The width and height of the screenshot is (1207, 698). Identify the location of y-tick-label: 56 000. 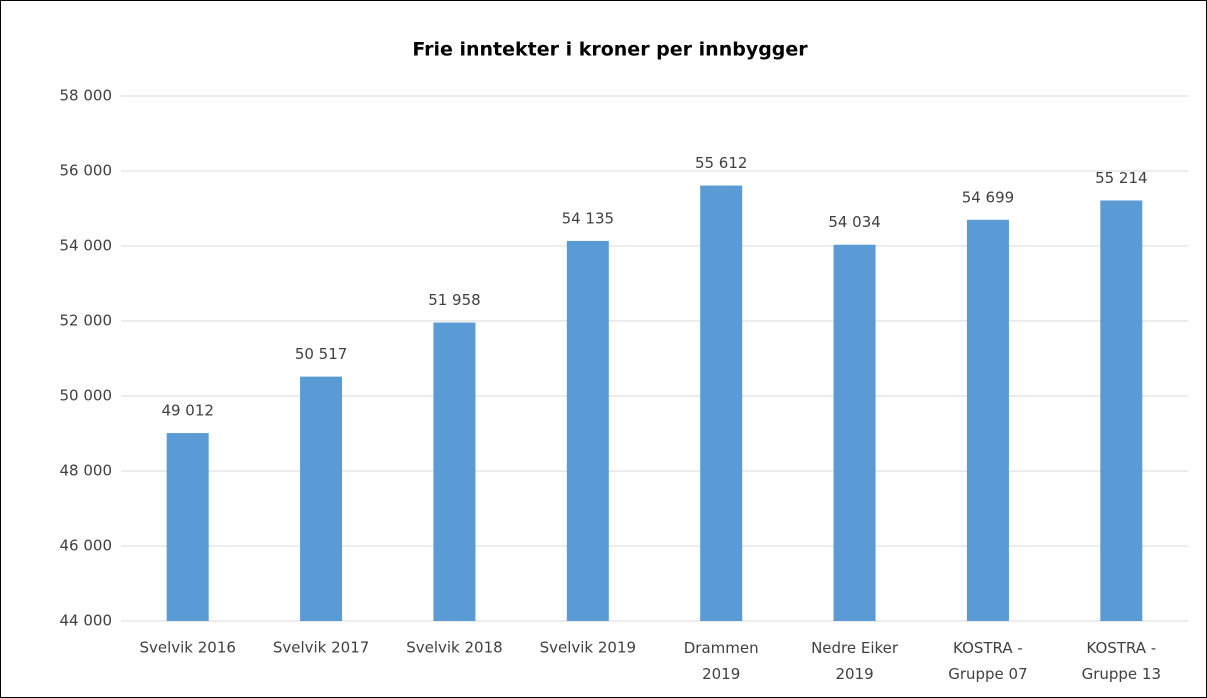
(86, 171).